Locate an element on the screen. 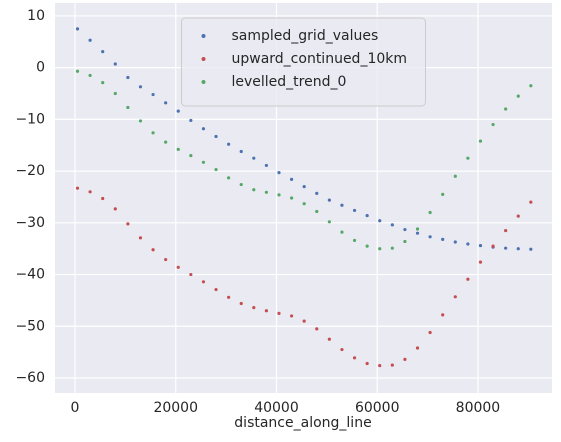 The width and height of the screenshot is (561, 442). y-tick-label: −50 is located at coordinates (30, 326).